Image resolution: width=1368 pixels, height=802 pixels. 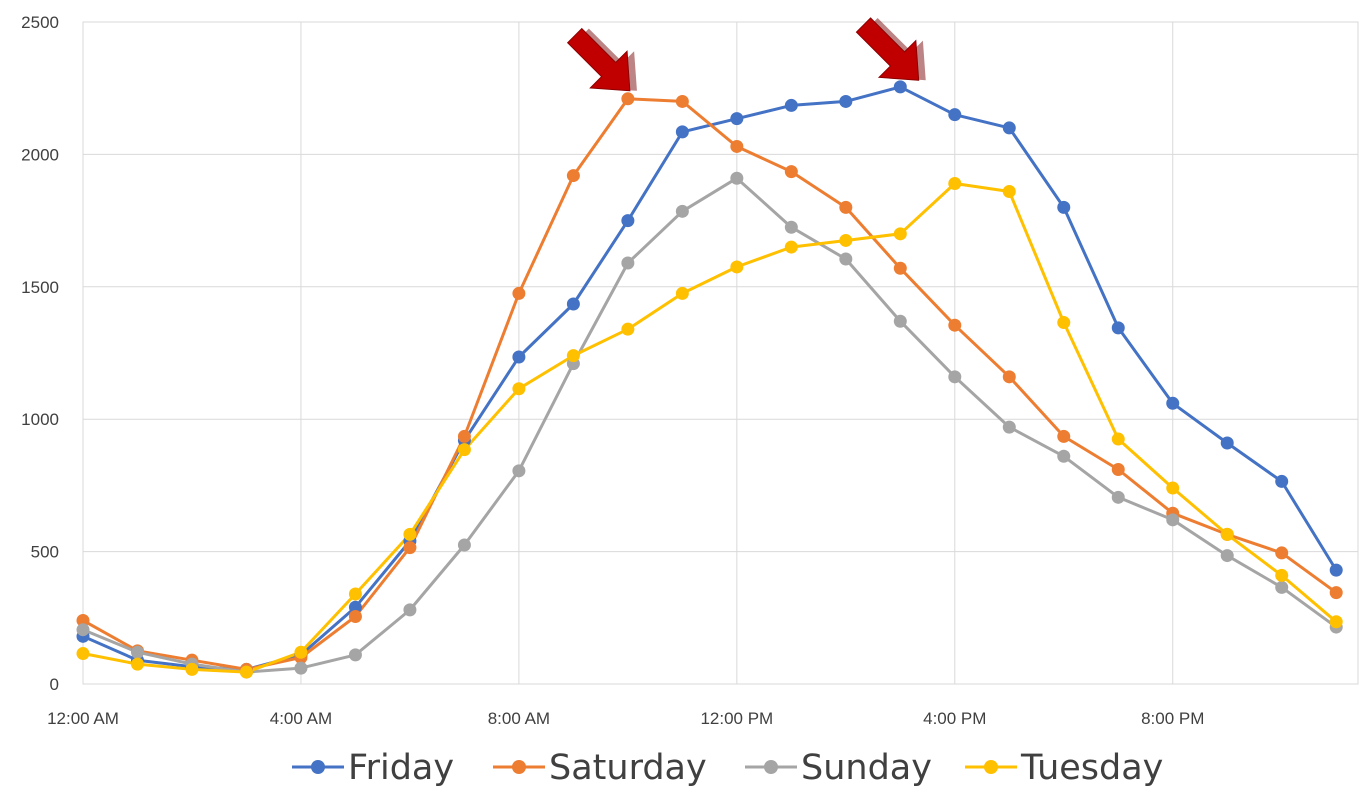 What do you see at coordinates (746, 54) in the screenshot?
I see `annotation-arrows` at bounding box center [746, 54].